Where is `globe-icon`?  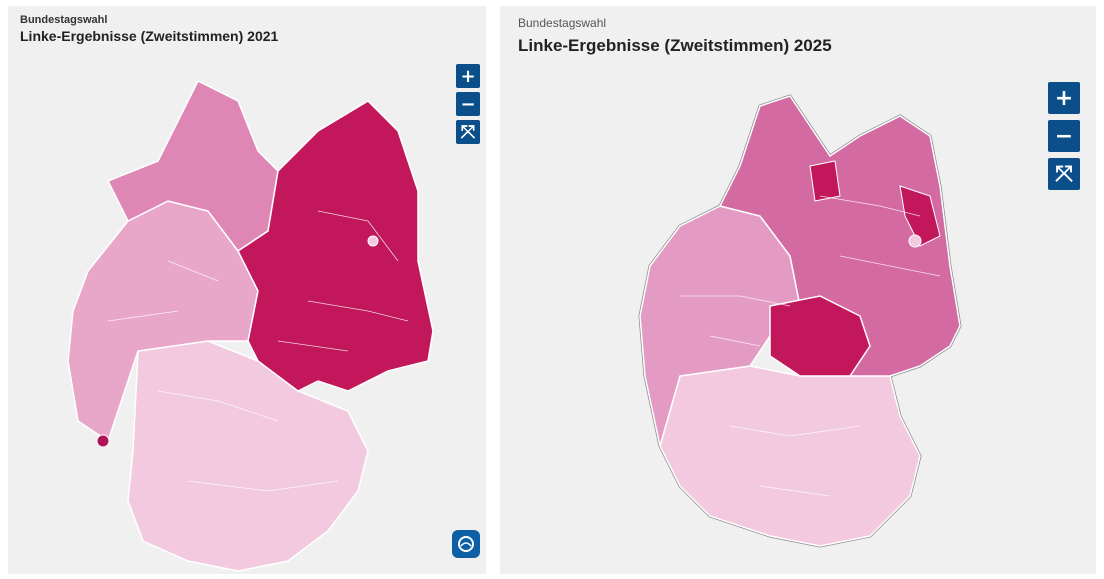
globe-icon is located at coordinates (466, 544).